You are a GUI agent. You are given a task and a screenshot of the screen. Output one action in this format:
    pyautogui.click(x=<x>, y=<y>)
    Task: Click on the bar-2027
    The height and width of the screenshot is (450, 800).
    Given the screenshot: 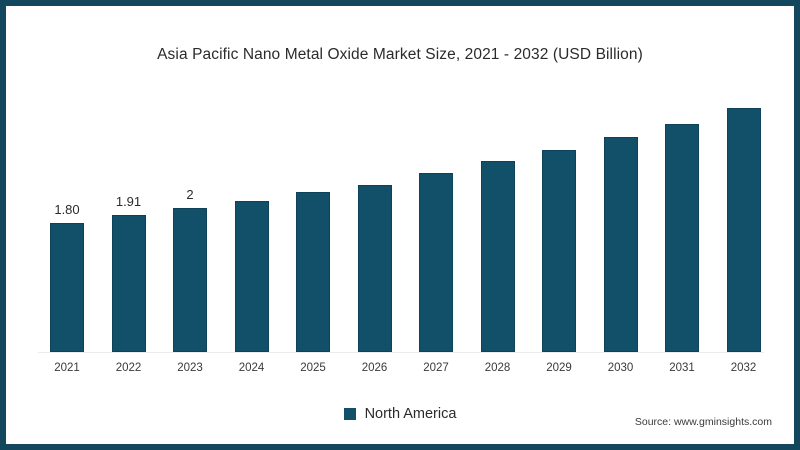 What is the action you would take?
    pyautogui.click(x=436, y=262)
    